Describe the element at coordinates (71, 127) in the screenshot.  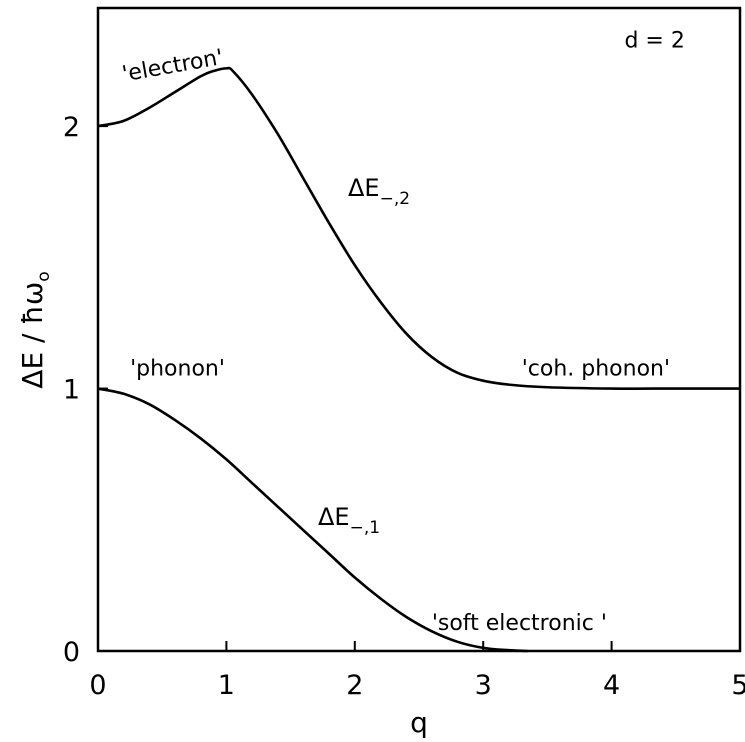
I see `y-tick-label: 2` at that location.